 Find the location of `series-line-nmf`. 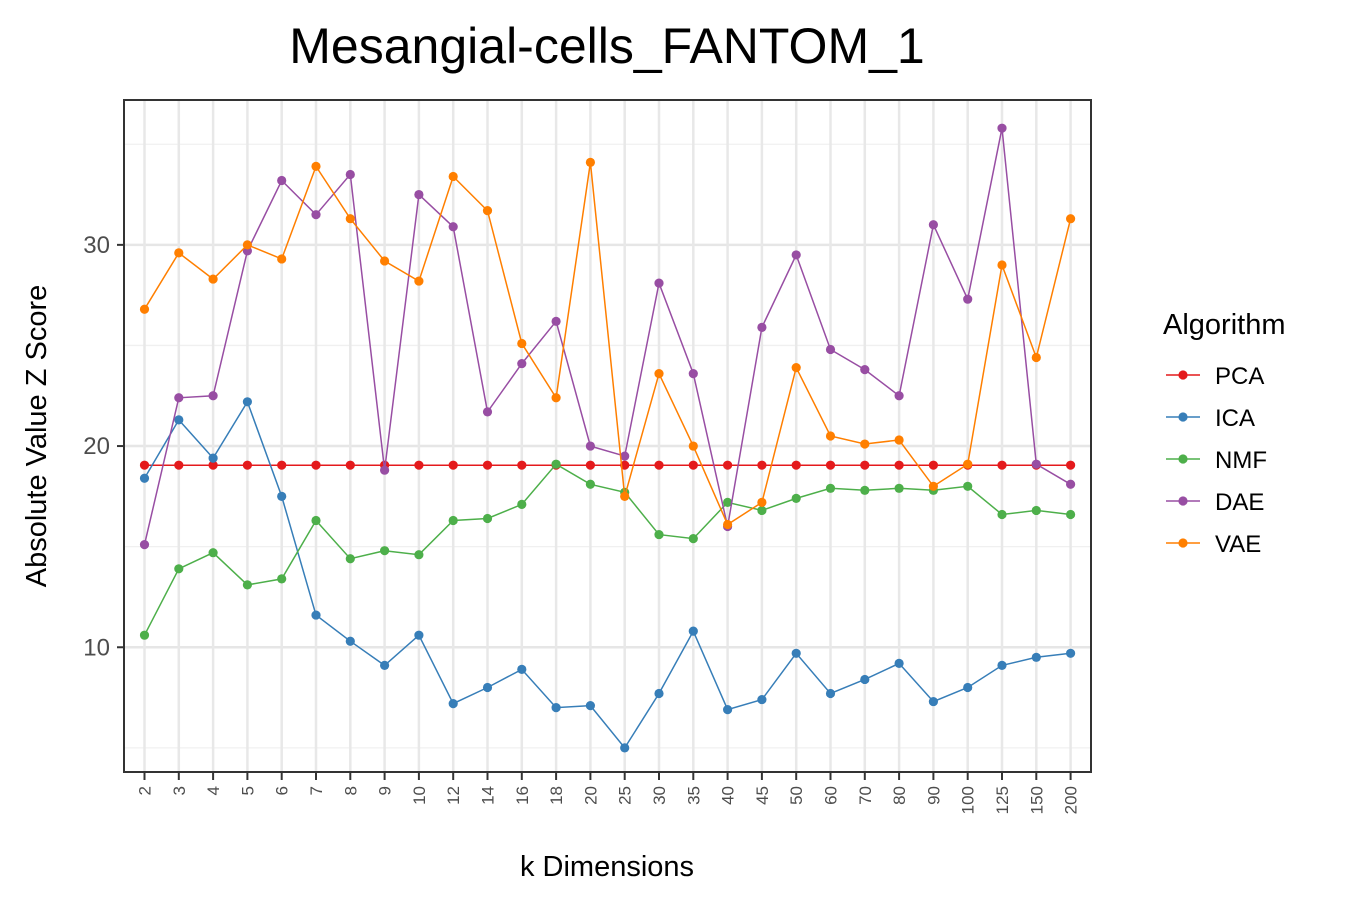

series-line-nmf is located at coordinates (607, 549).